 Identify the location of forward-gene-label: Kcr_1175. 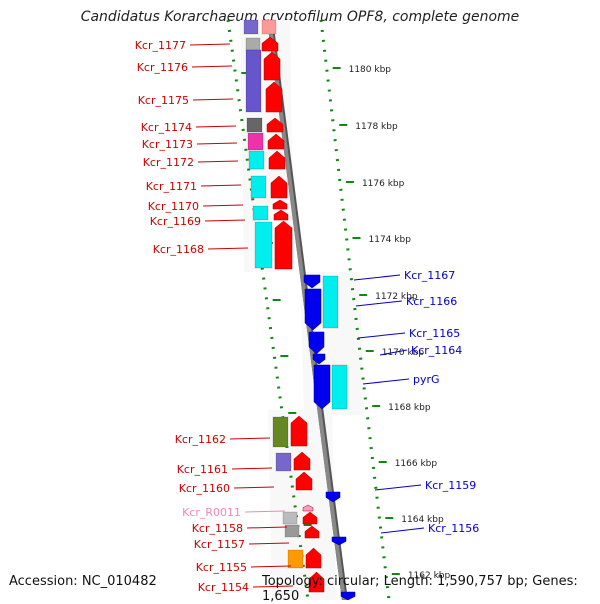
(163, 100).